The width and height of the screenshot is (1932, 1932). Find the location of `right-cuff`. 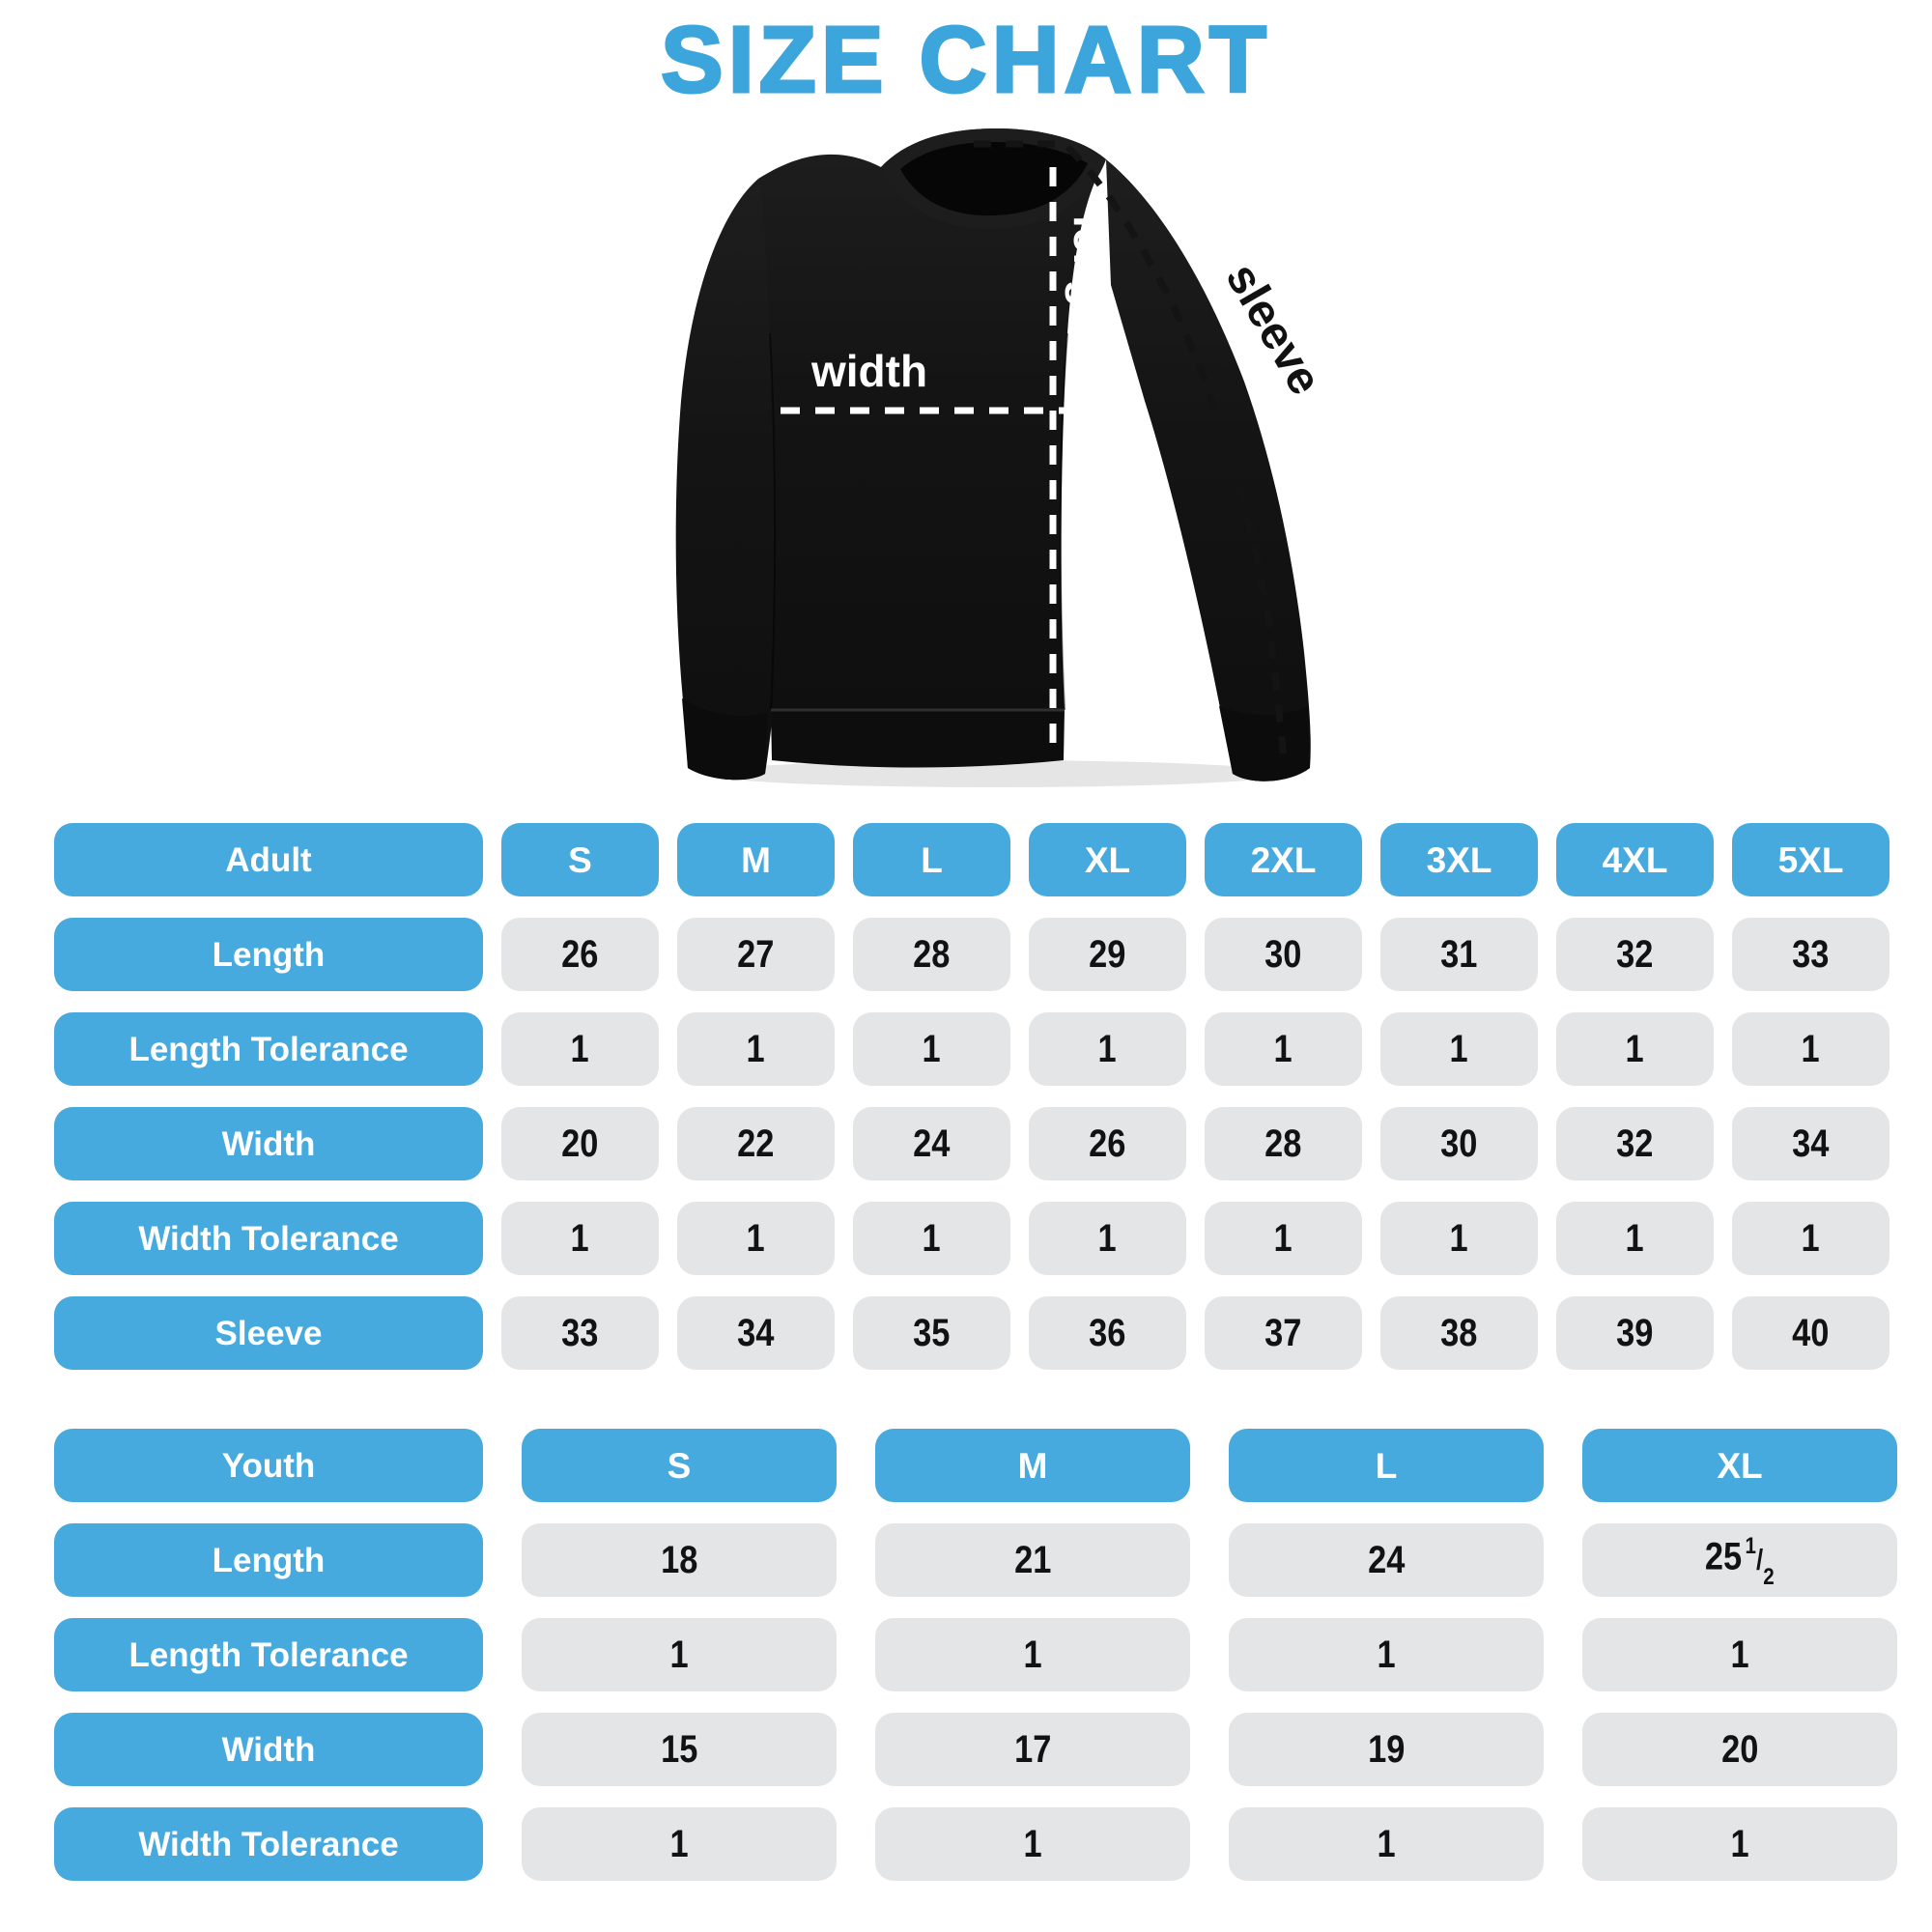

right-cuff is located at coordinates (1264, 743).